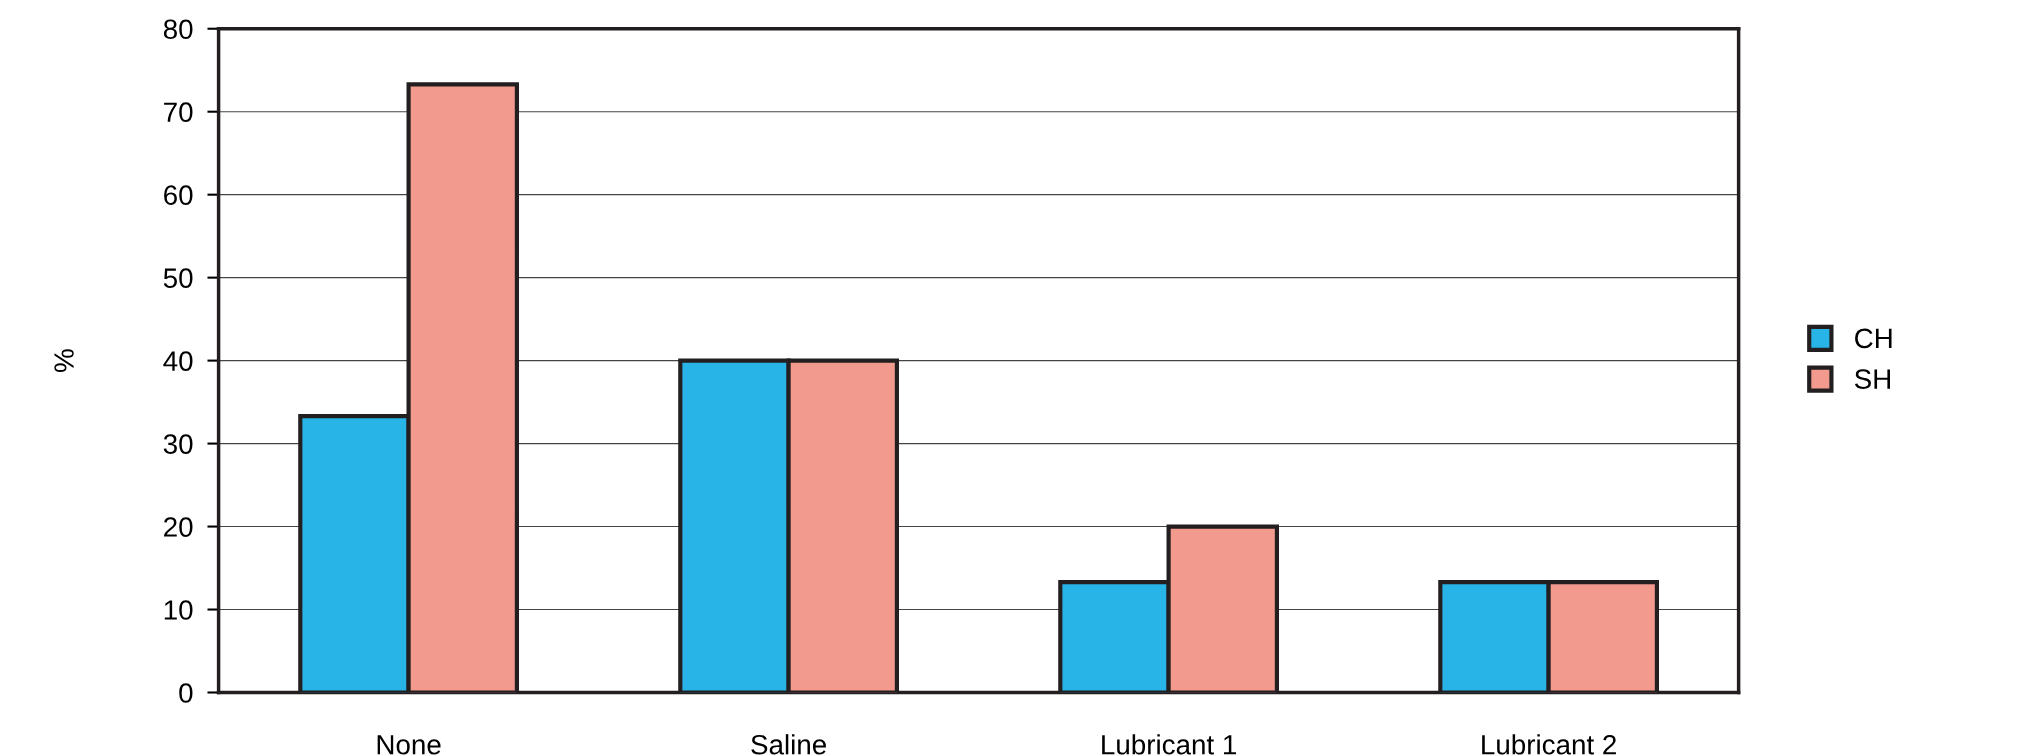  I want to click on legend-label: CH, so click(1873, 338).